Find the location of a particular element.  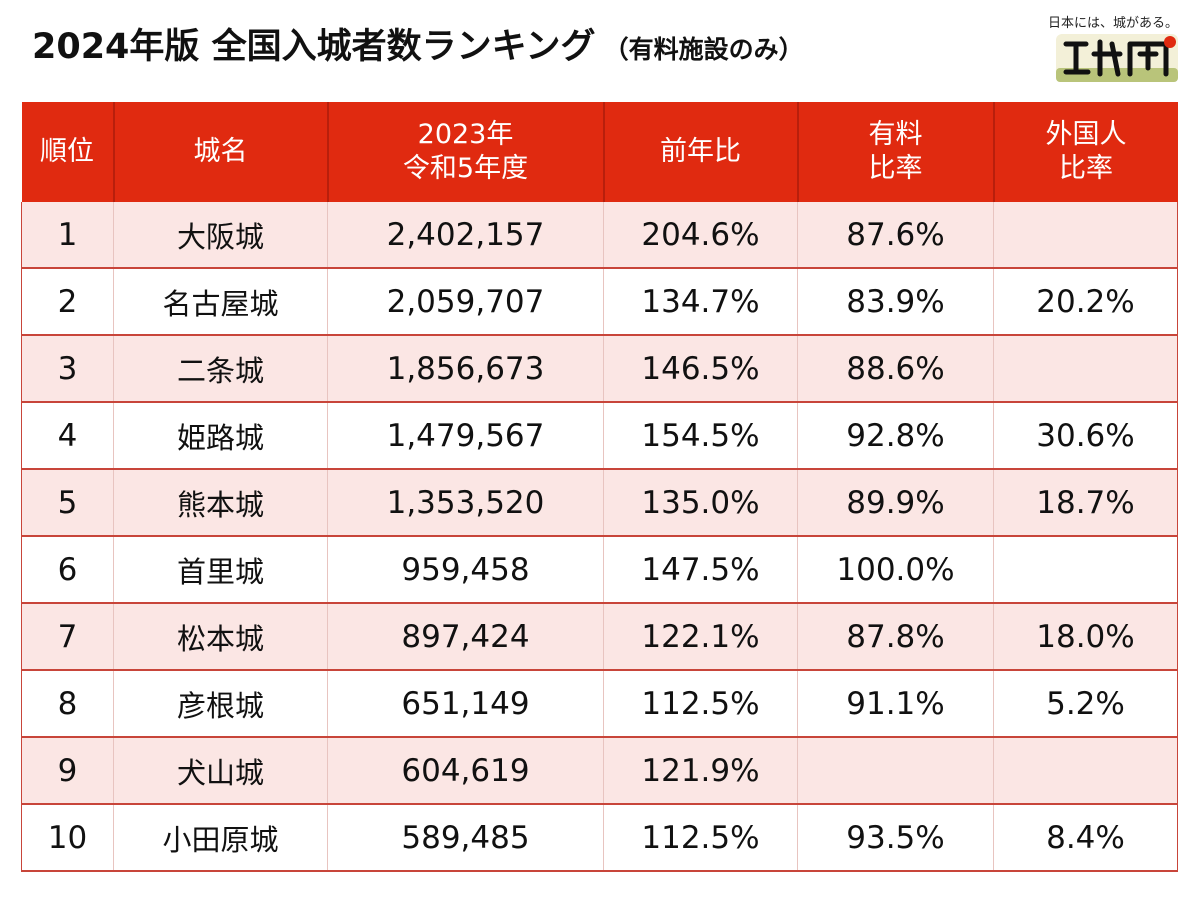

column-header-name: 城名 is located at coordinates (221, 152).